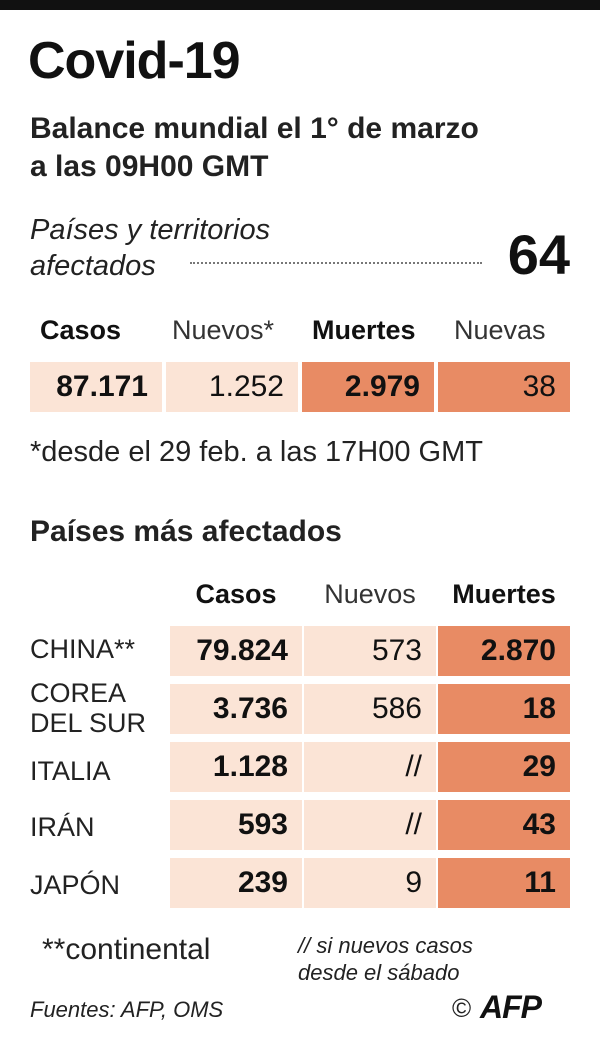  I want to click on note-continental: **continental, so click(126, 949).